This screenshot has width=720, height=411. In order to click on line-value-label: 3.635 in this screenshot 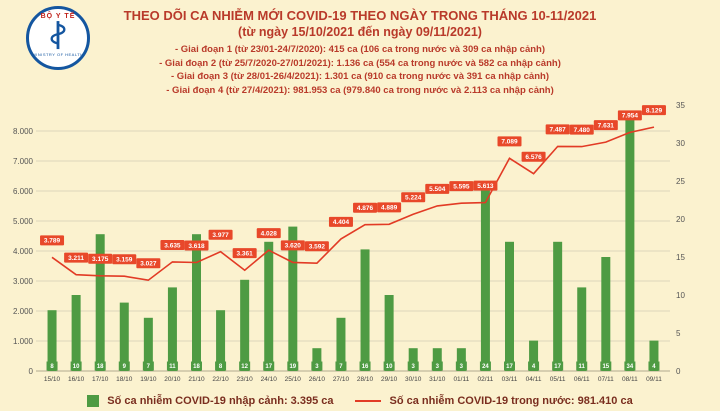, I will do `click(172, 245)`.